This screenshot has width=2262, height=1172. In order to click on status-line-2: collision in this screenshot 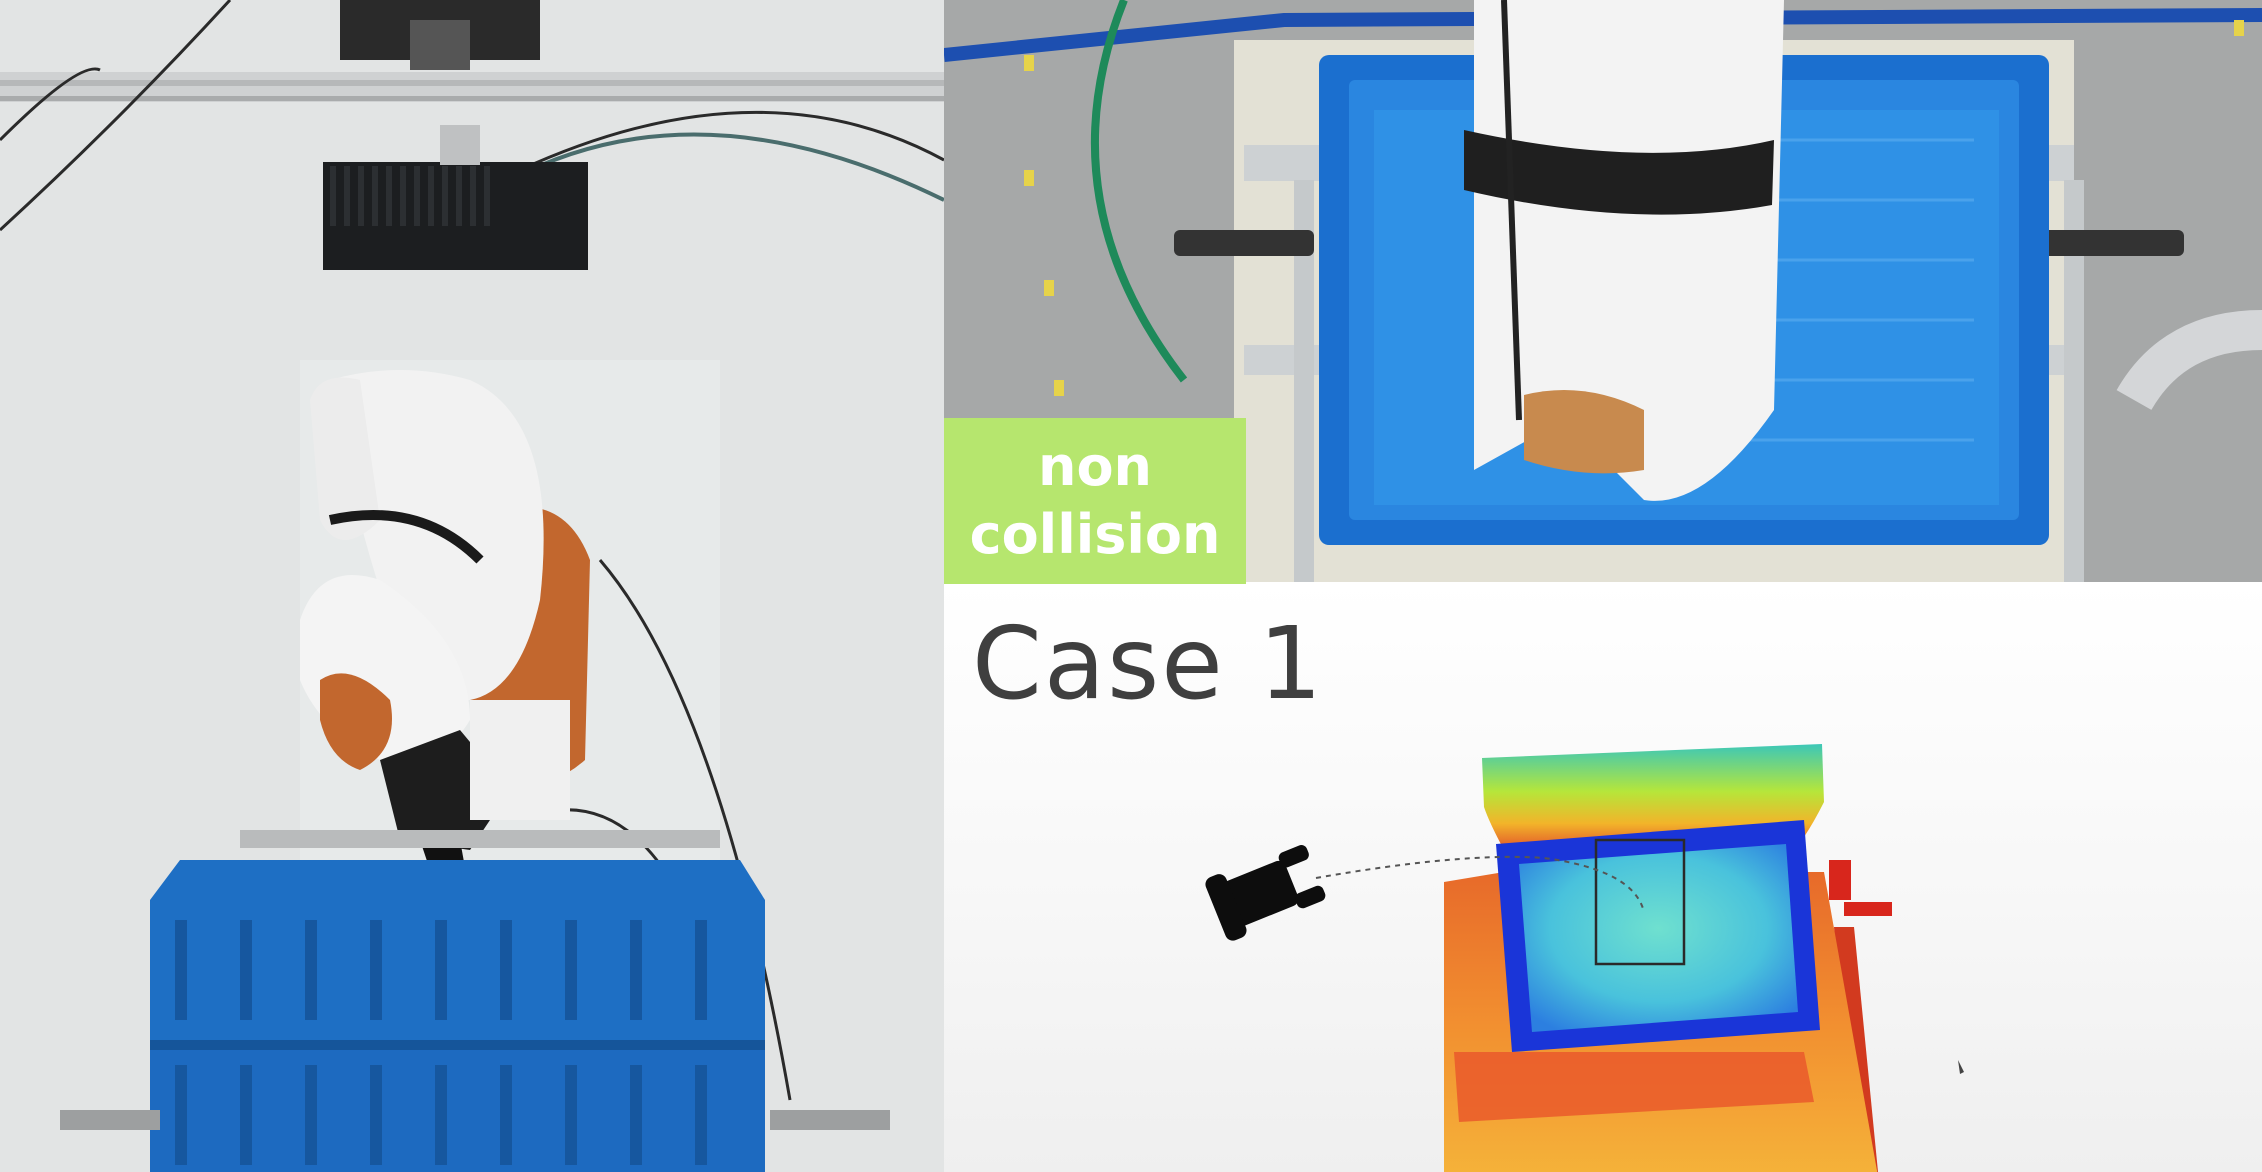, I will do `click(1095, 534)`.